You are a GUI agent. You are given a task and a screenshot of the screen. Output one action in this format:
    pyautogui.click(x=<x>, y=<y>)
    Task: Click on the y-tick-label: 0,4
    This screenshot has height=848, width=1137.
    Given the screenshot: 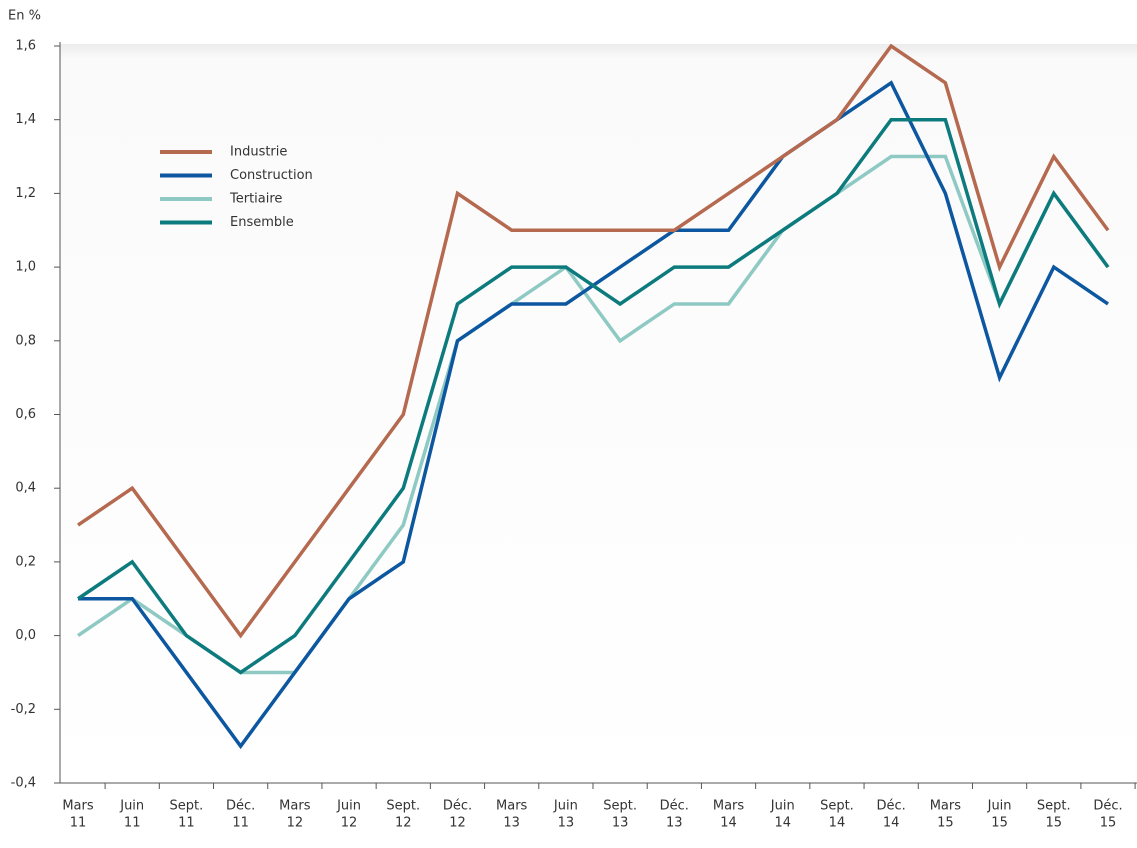 What is the action you would take?
    pyautogui.click(x=25, y=488)
    